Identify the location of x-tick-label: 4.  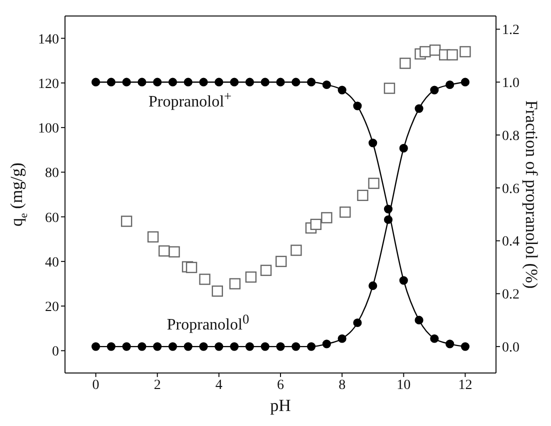
(218, 385).